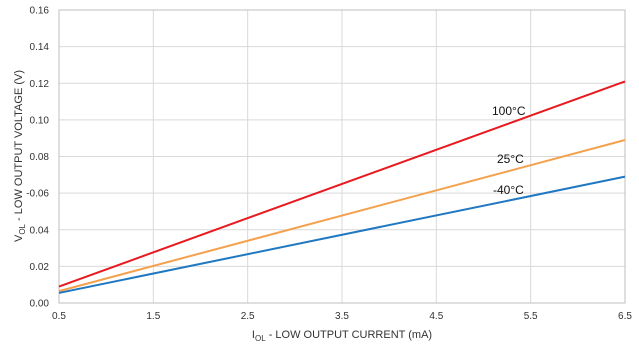 This screenshot has width=639, height=348. I want to click on y-axis-title: VOL - LOW OUTPUT VOLTAGE (V), so click(20, 156).